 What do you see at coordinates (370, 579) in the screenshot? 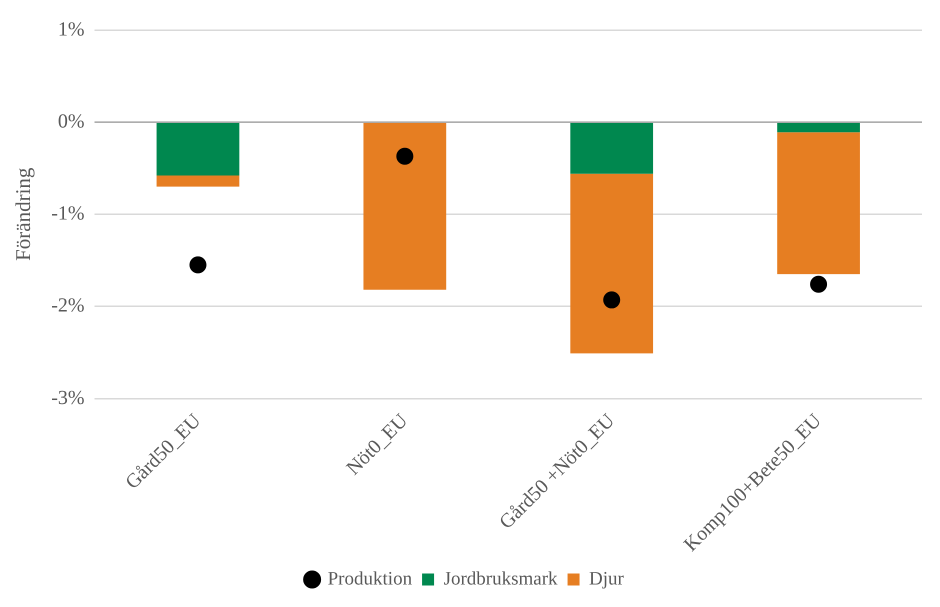
I see `legend-label: Produktion` at bounding box center [370, 579].